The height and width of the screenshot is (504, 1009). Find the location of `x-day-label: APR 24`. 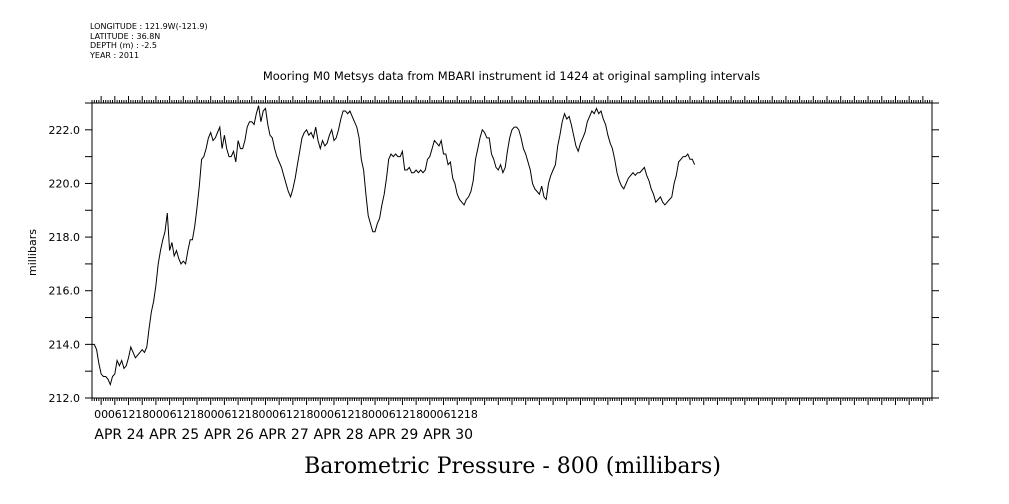

x-day-label: APR 24 is located at coordinates (119, 435).